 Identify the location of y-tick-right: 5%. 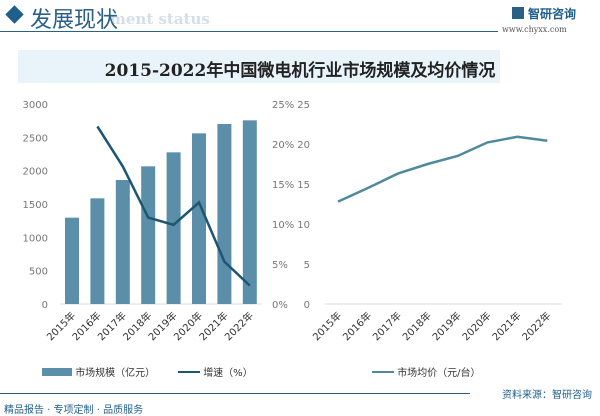
(280, 265).